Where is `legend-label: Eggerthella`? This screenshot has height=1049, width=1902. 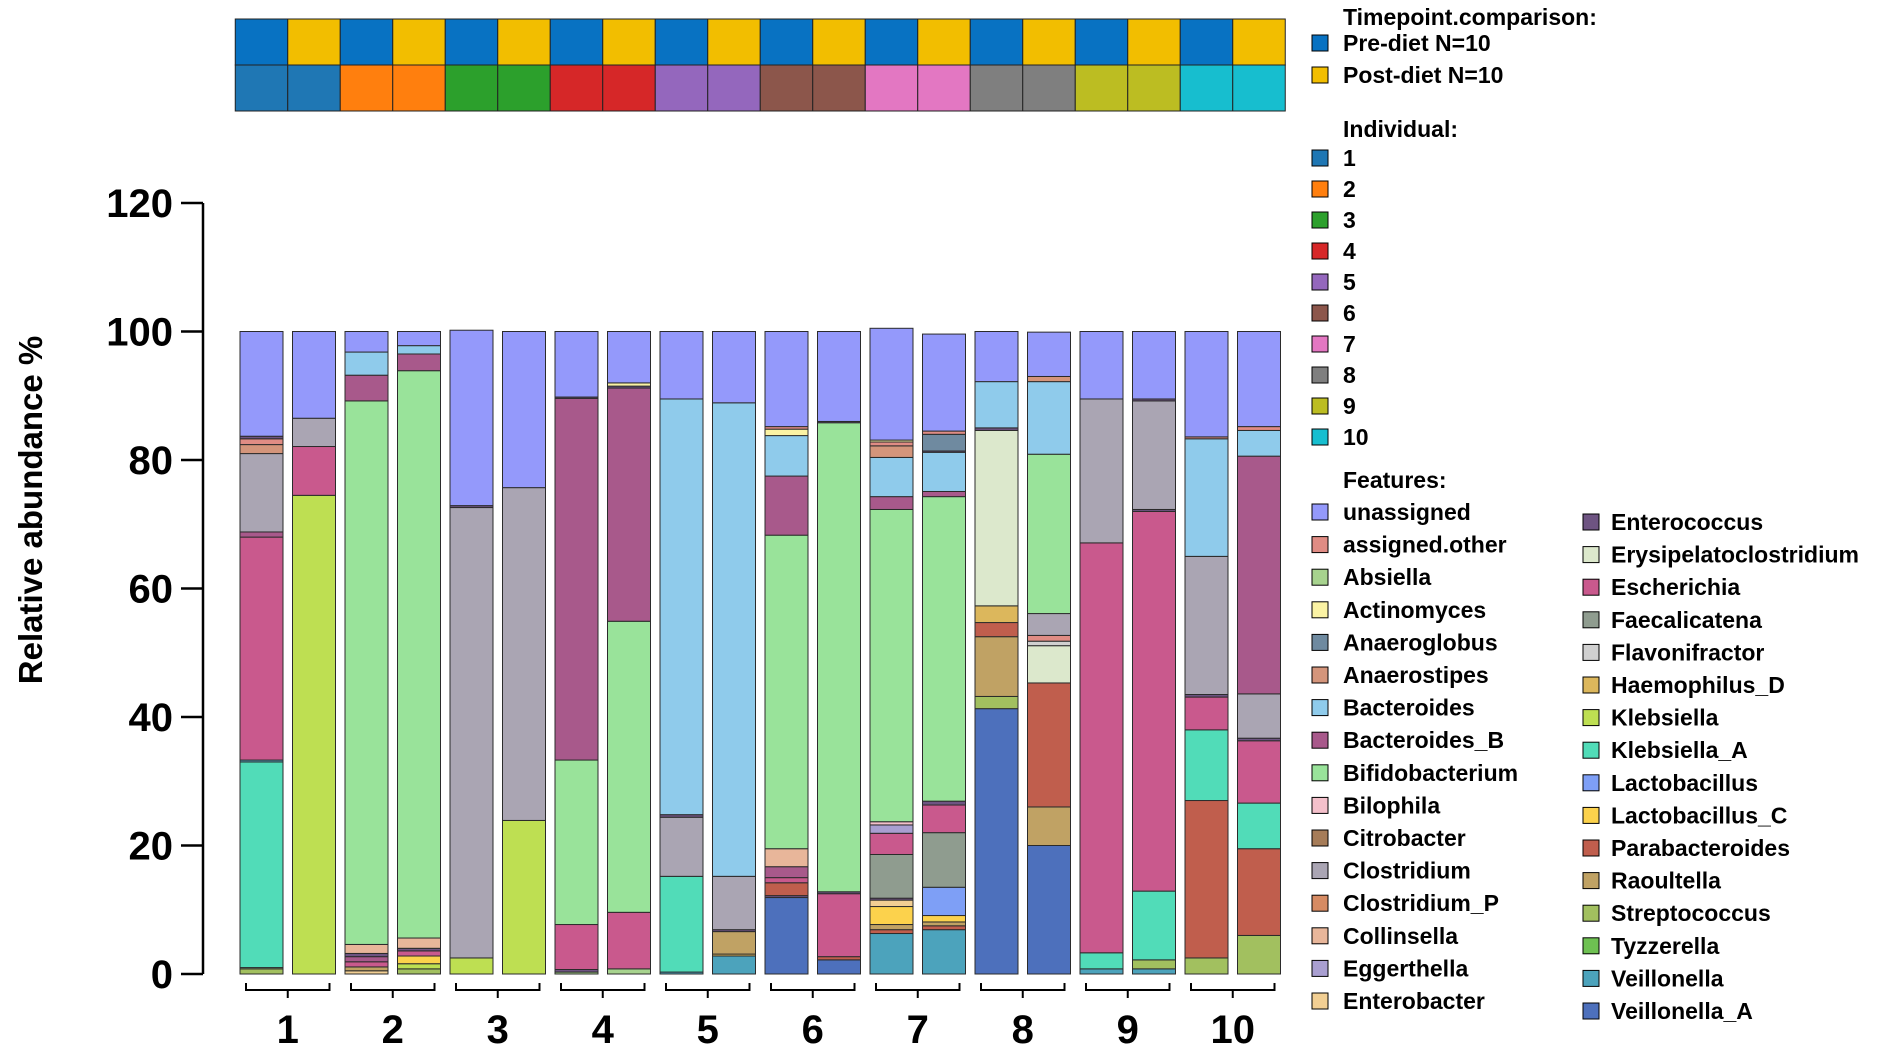
legend-label: Eggerthella is located at coordinates (1405, 968).